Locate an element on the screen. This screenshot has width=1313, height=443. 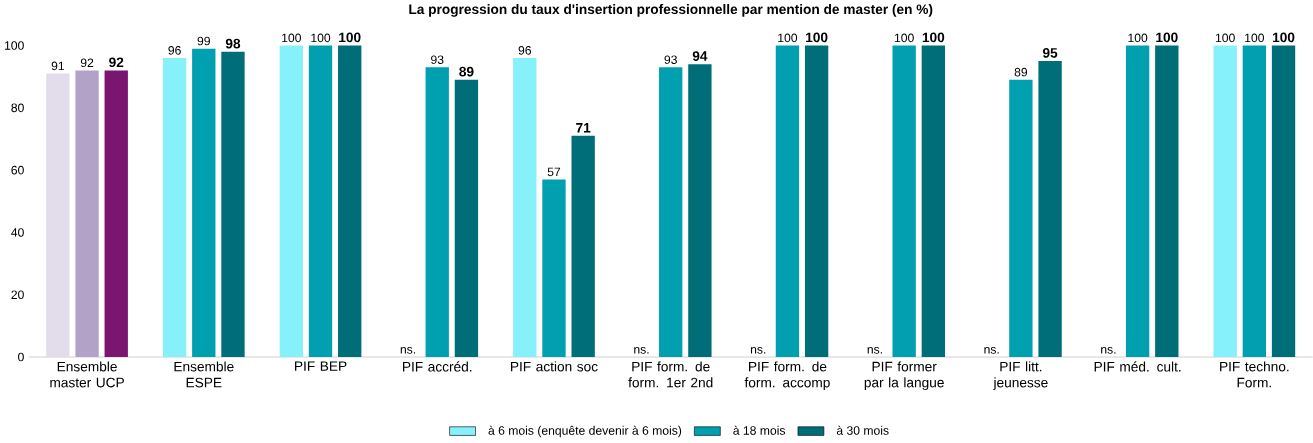
legend-label: à 30 mois is located at coordinates (862, 430).